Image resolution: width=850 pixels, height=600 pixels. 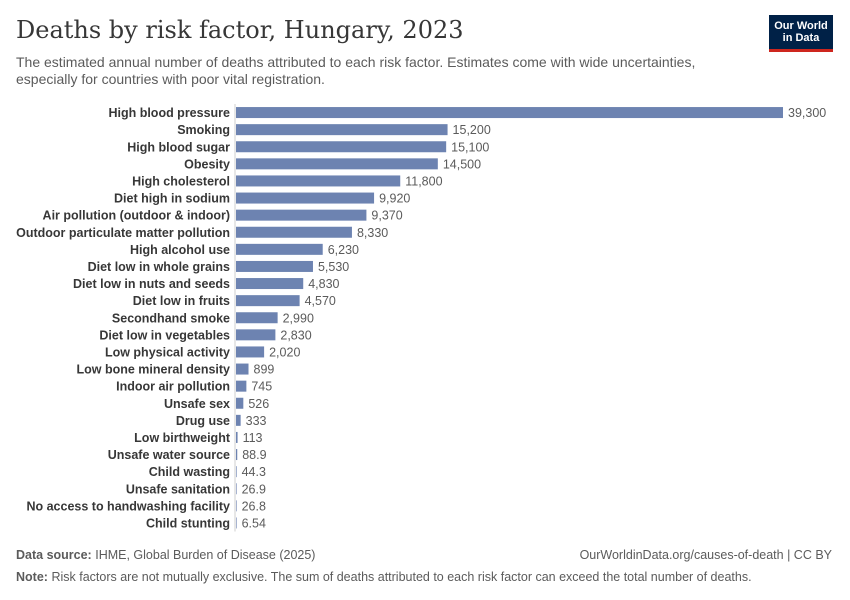 I want to click on category-label: Unsafe water source, so click(x=169, y=455).